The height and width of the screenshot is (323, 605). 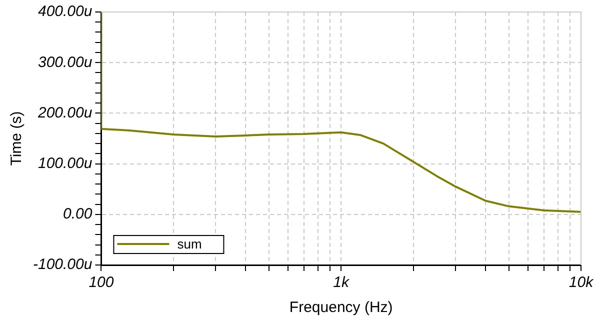 I want to click on x-tick-label: 10k, so click(x=581, y=283).